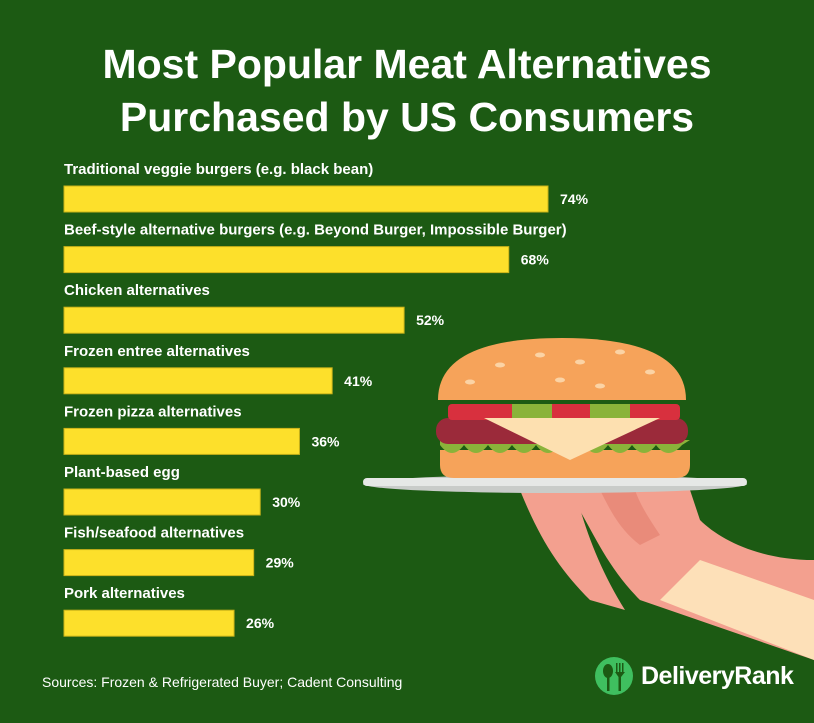 This screenshot has width=814, height=723. What do you see at coordinates (286, 502) in the screenshot?
I see `value-label: 30%` at bounding box center [286, 502].